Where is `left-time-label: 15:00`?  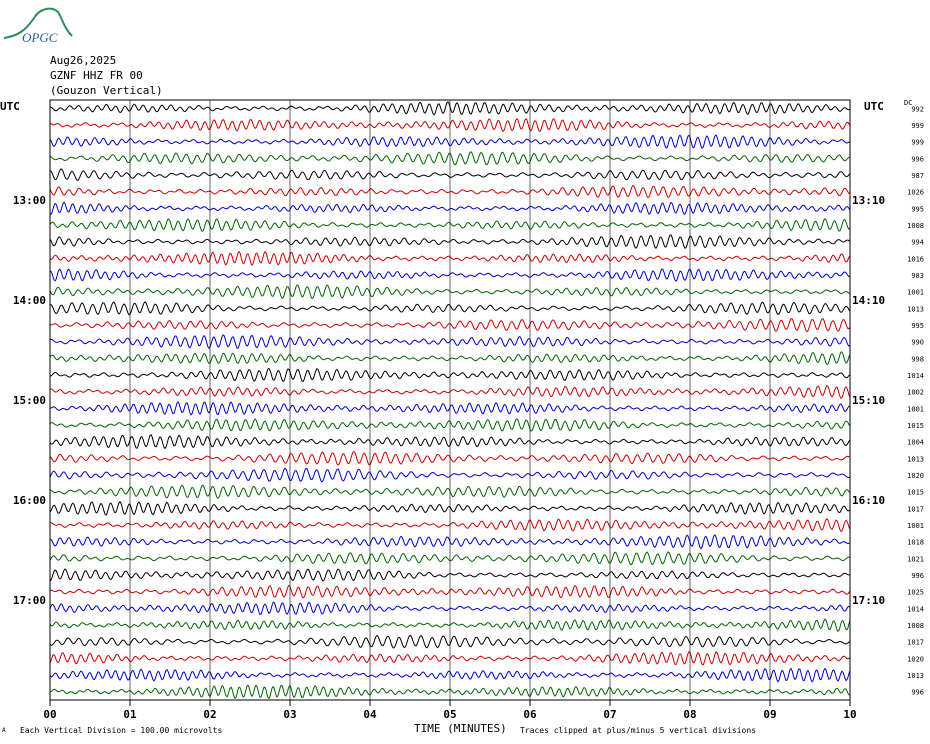
left-time-label: 15:00 is located at coordinates (29, 400).